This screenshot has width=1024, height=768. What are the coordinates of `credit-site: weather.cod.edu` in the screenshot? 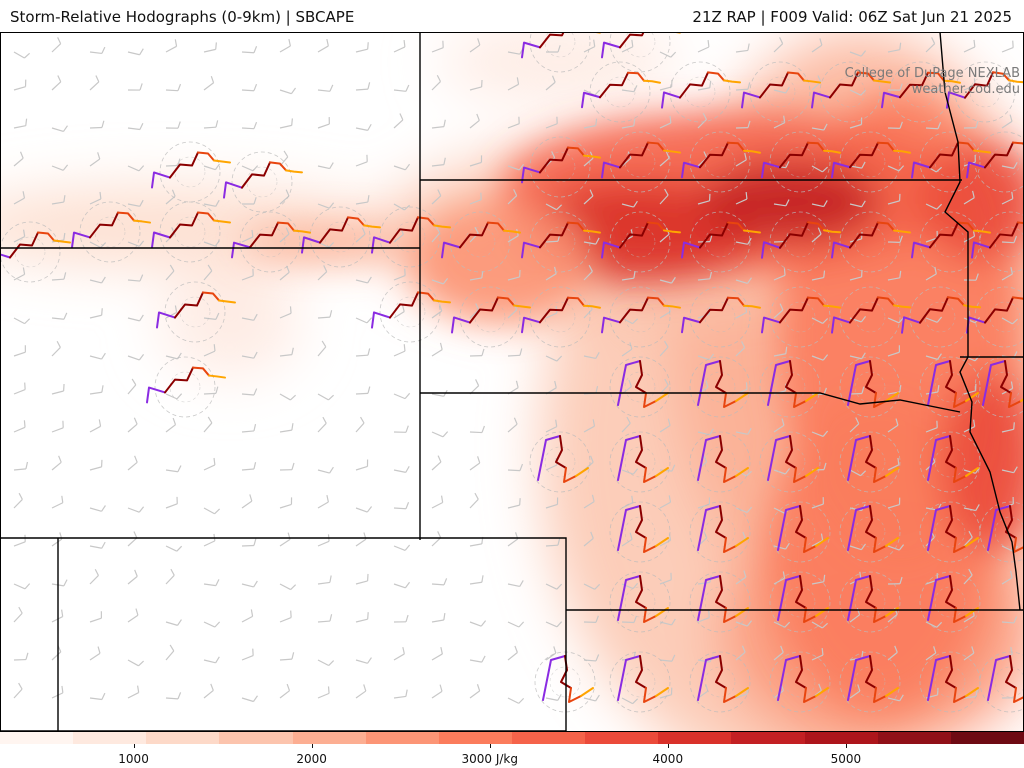 It's located at (965, 89).